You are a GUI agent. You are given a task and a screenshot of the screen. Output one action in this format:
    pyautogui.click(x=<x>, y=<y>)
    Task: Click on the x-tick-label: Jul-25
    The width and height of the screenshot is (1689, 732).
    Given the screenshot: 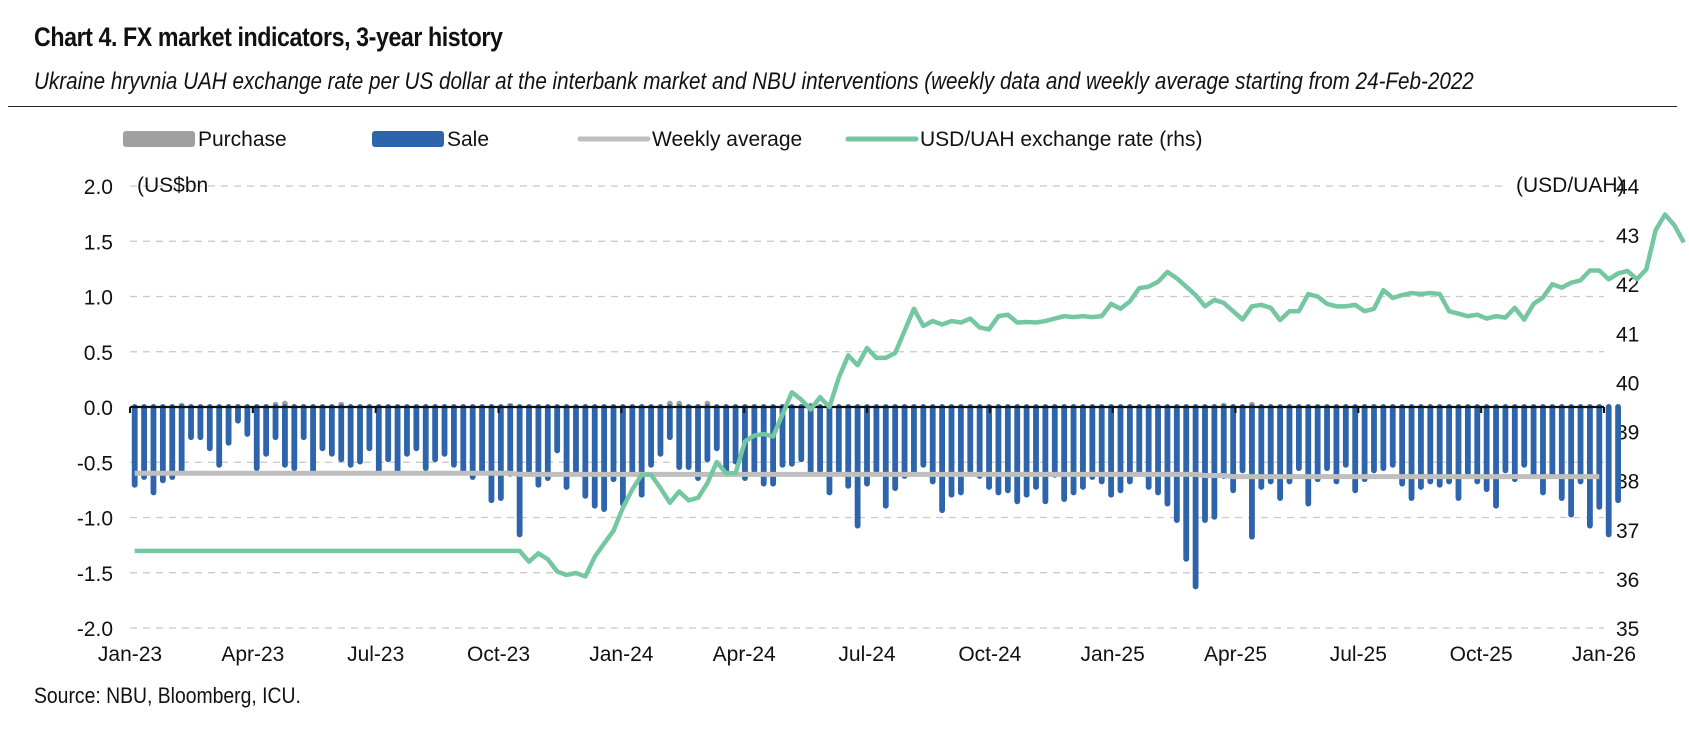 What is the action you would take?
    pyautogui.click(x=1358, y=654)
    